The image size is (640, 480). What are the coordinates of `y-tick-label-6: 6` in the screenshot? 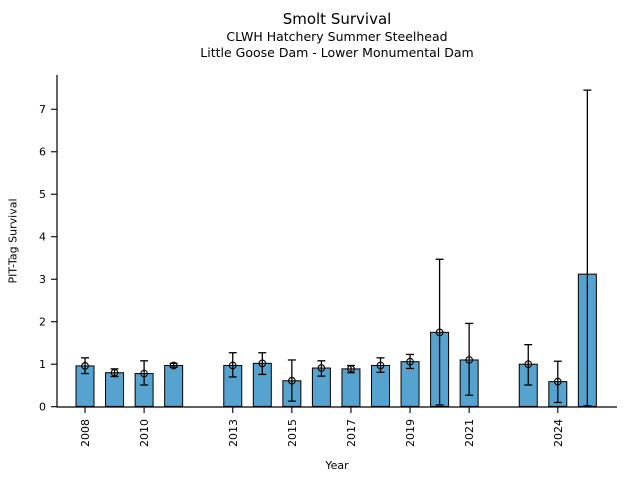 It's located at (42, 152).